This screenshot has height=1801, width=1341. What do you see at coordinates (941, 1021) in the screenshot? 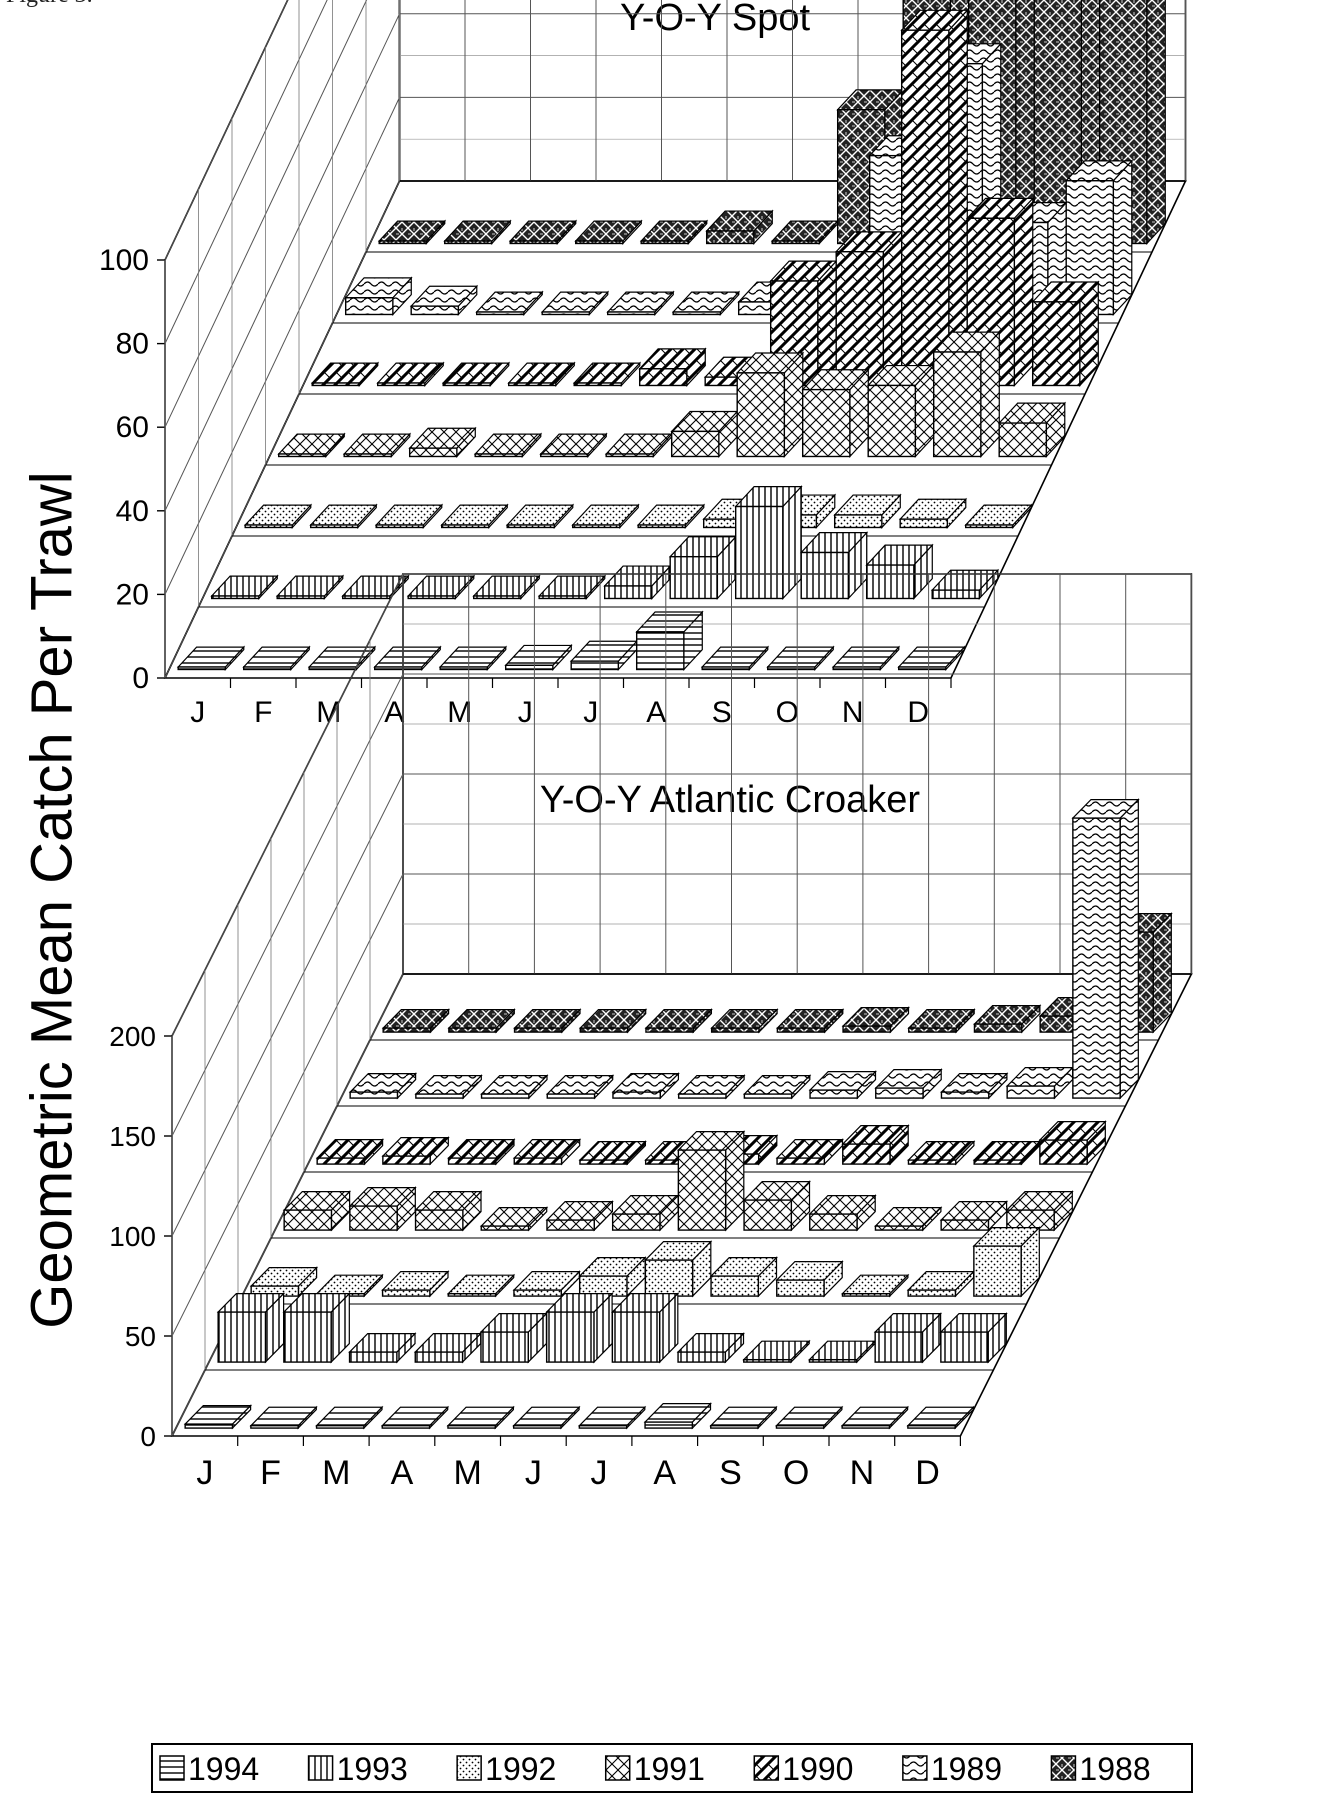
I see `bar-1988-S` at bounding box center [941, 1021].